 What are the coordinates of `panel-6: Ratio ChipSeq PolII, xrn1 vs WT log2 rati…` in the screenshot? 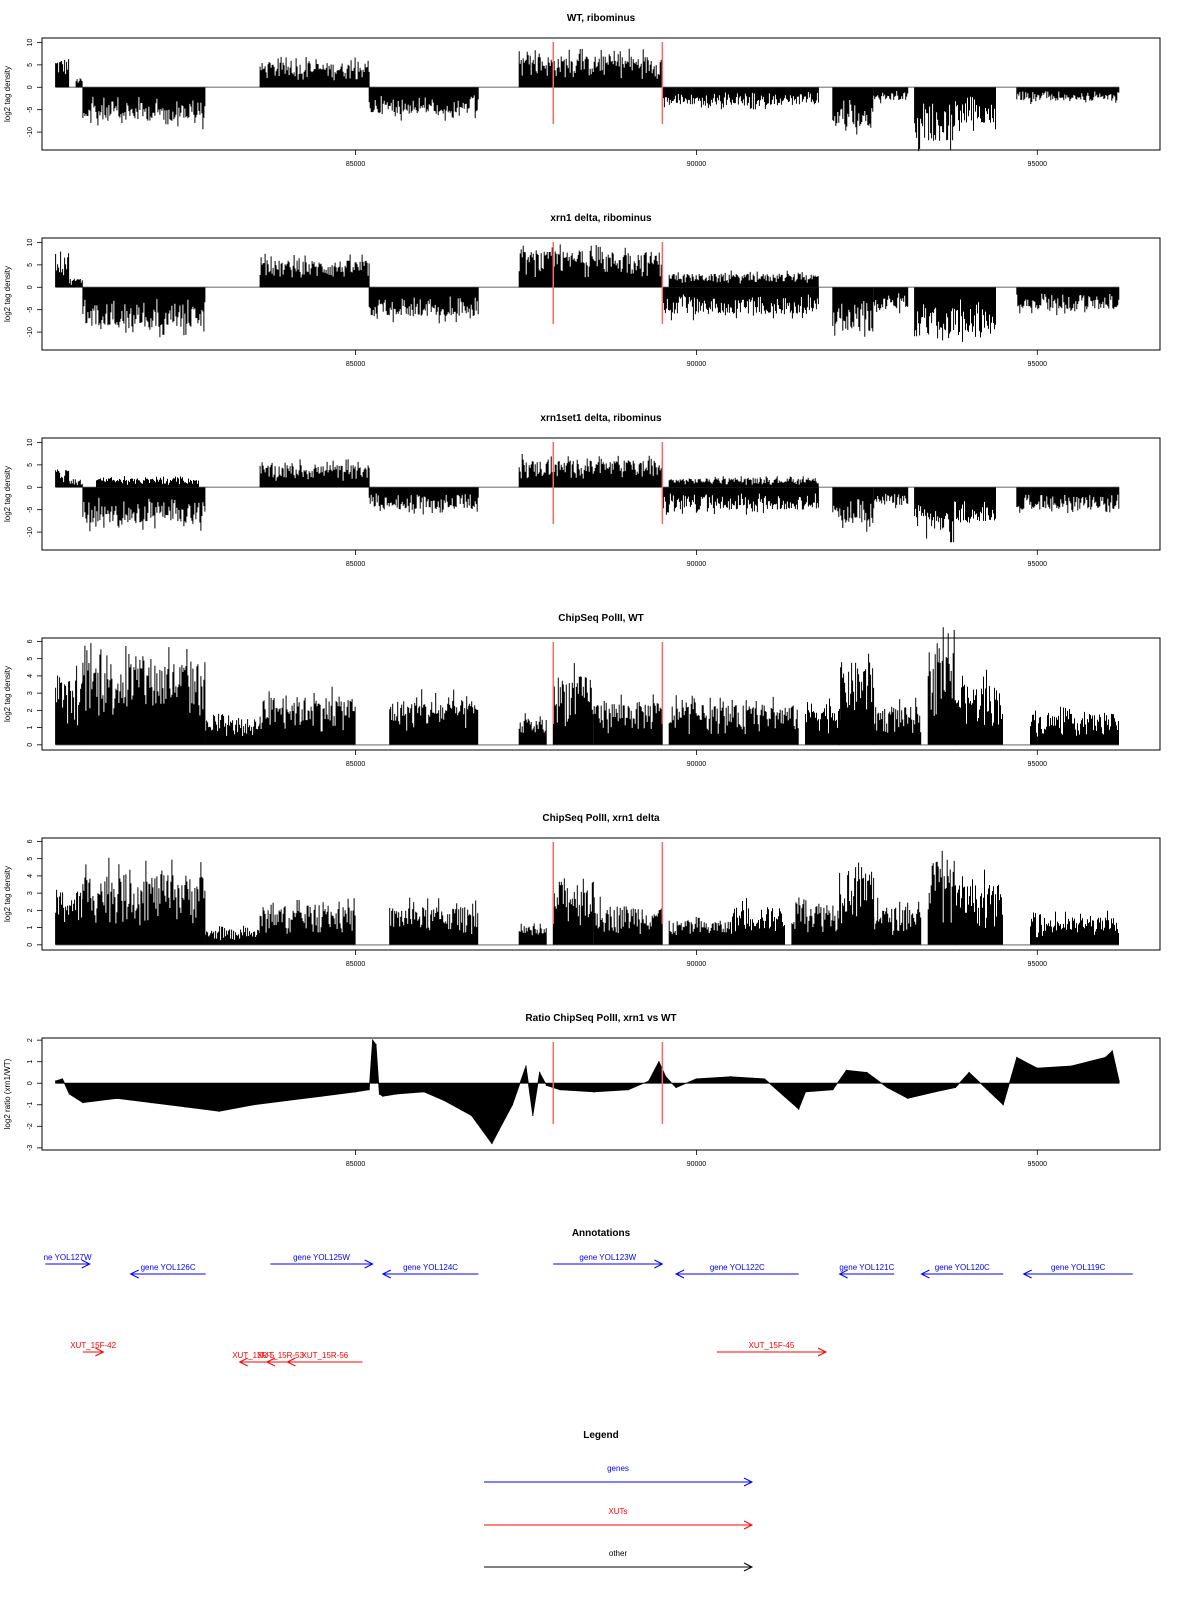 It's located at (582, 1090).